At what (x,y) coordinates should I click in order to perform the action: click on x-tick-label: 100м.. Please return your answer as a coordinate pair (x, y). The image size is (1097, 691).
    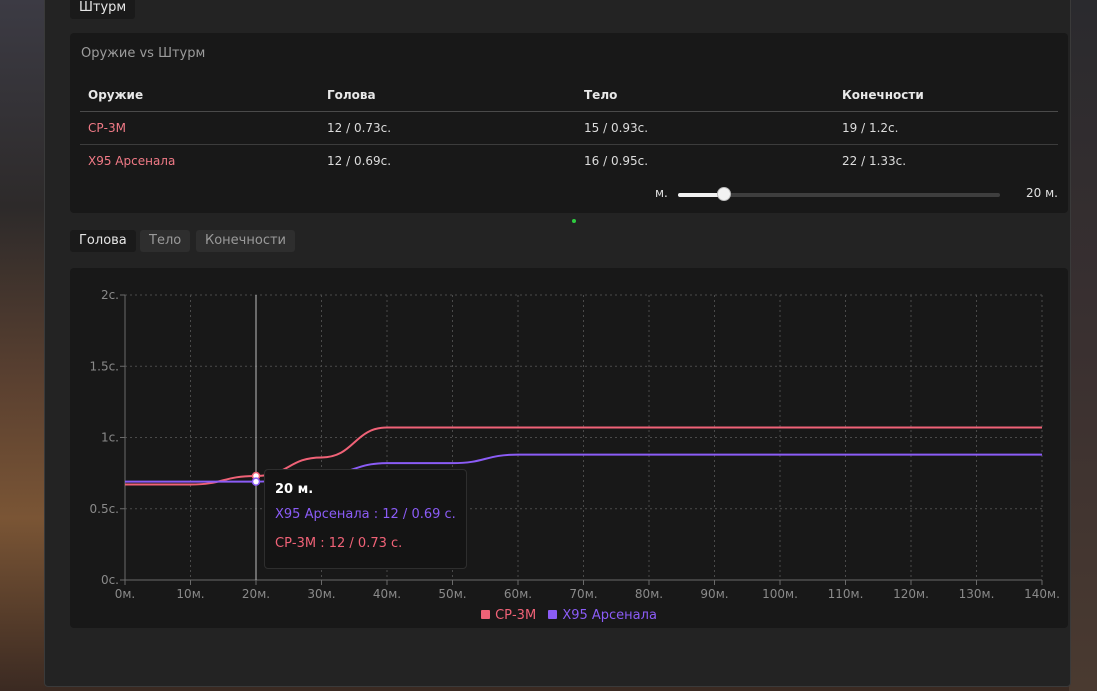
    Looking at the image, I should click on (780, 594).